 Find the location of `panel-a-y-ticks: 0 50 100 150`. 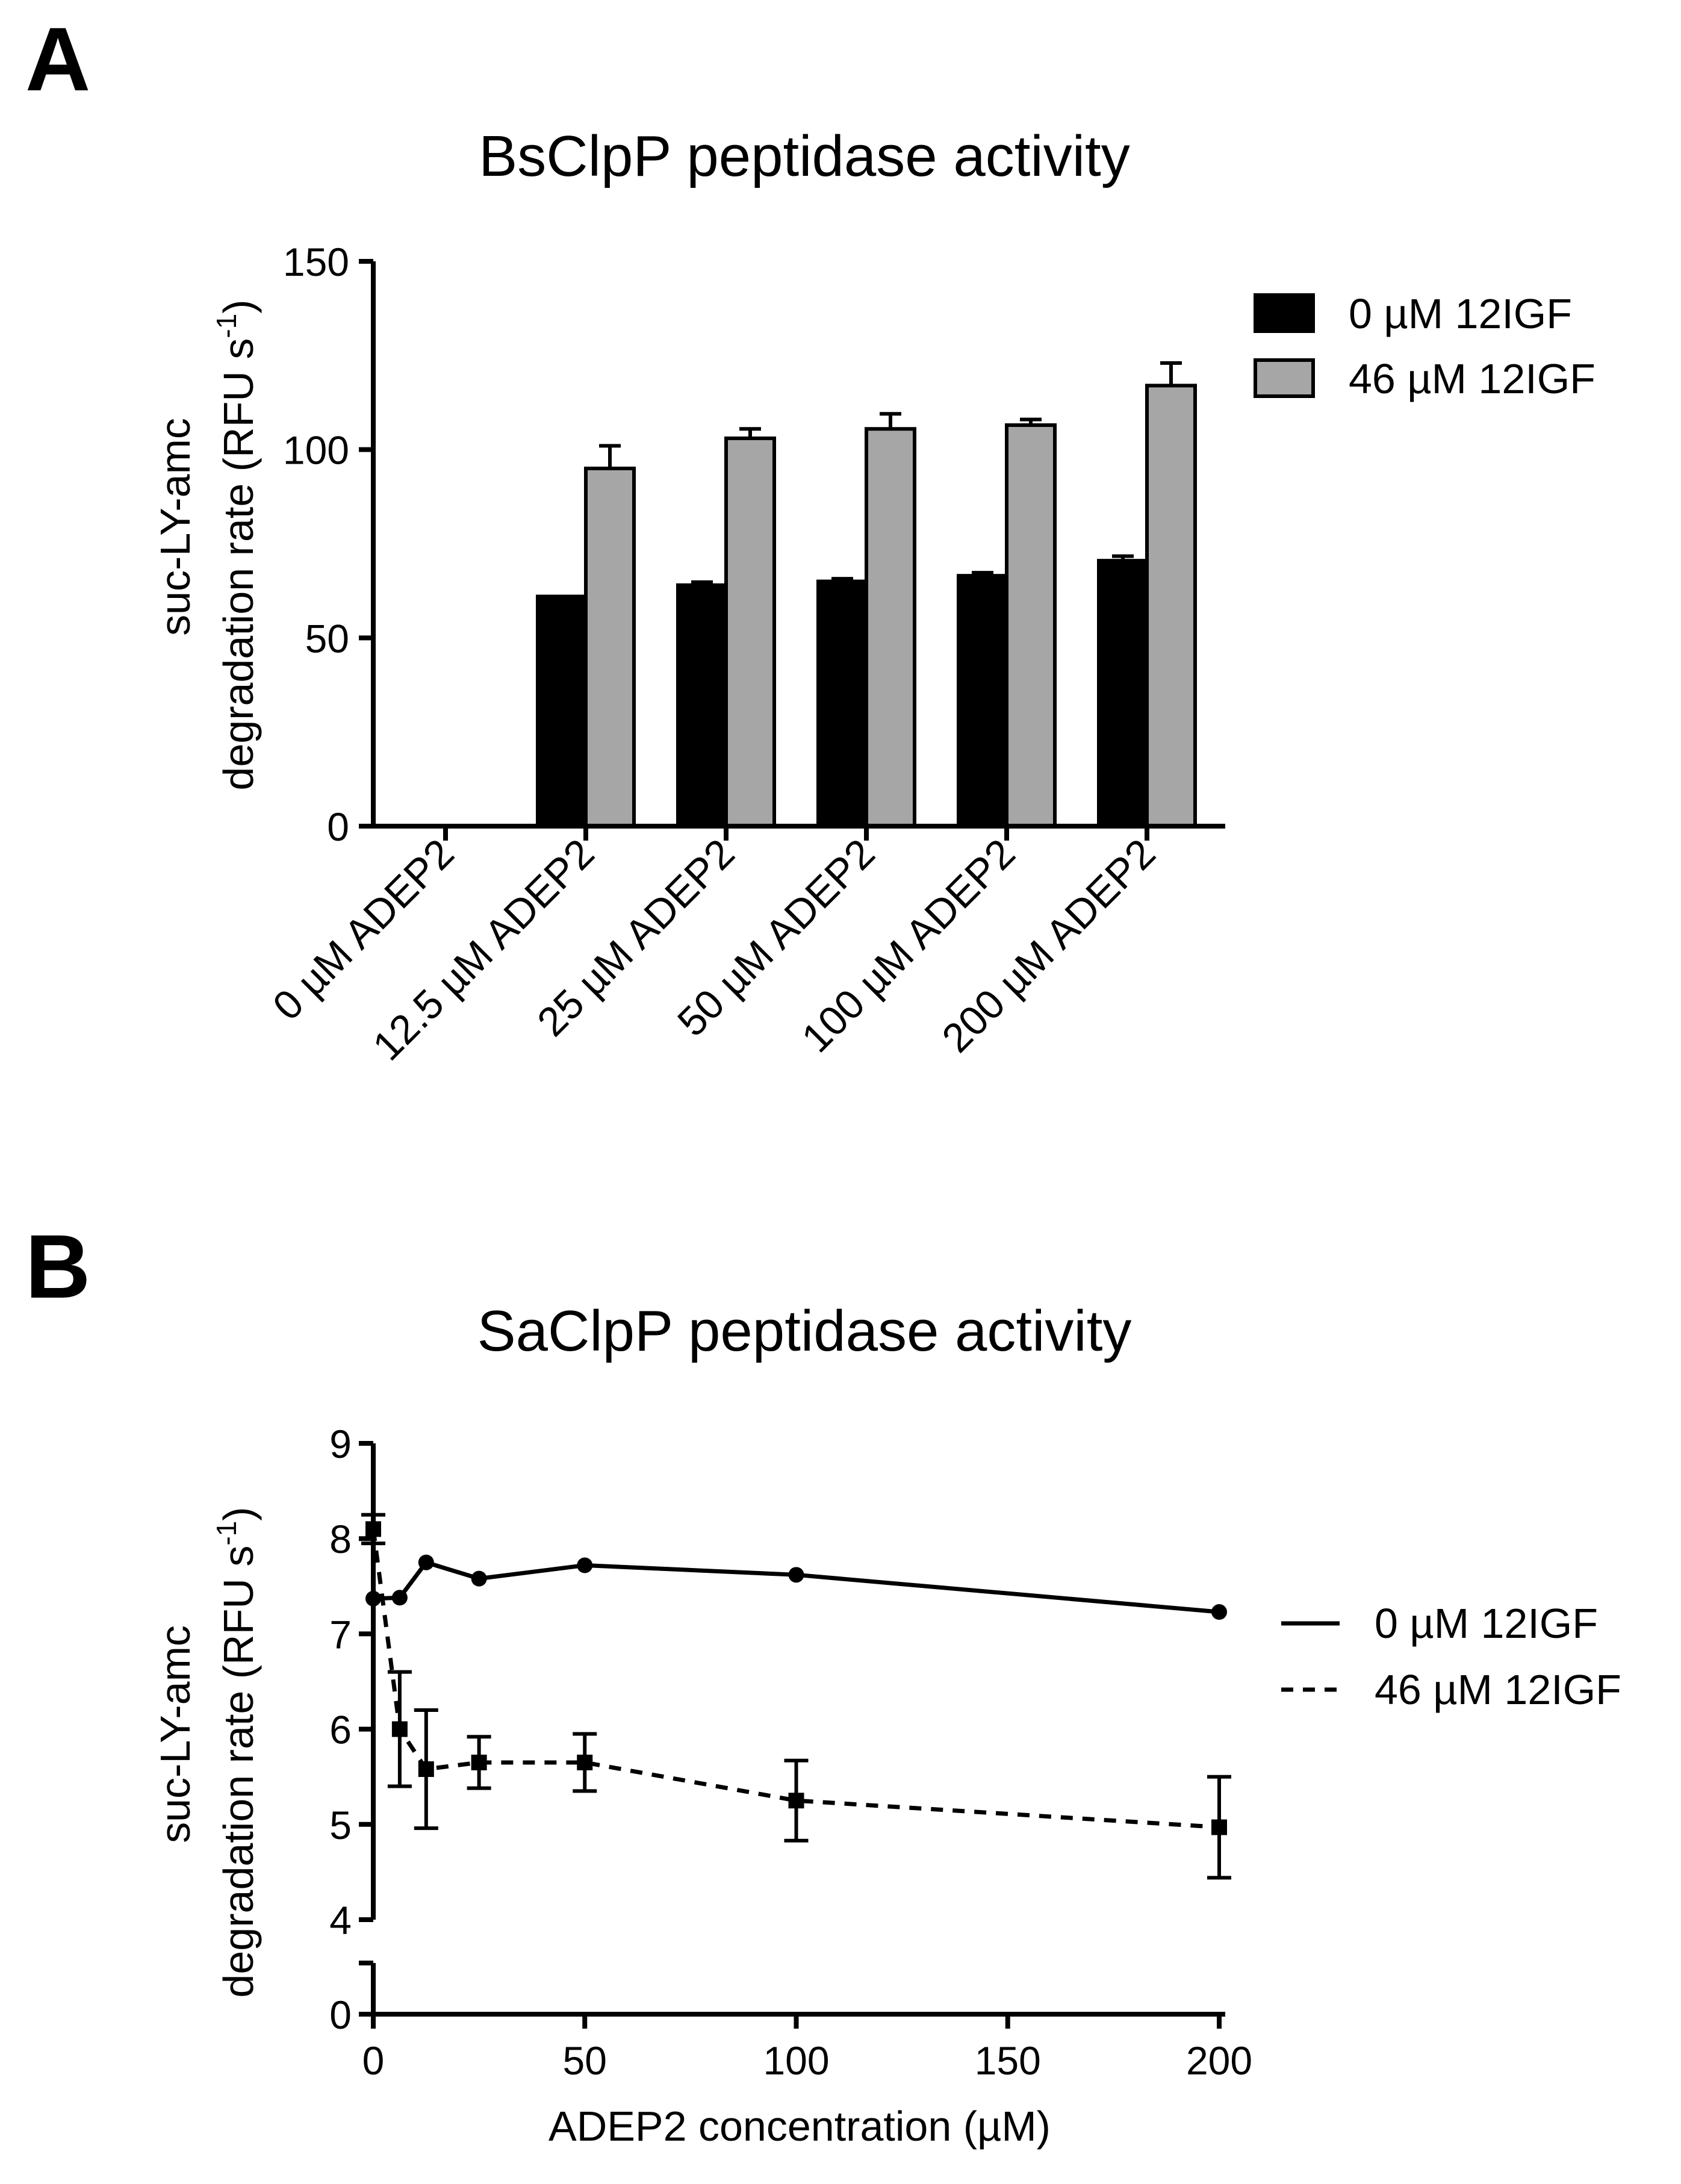

panel-a-y-ticks: 0 50 100 150 is located at coordinates (328, 545).